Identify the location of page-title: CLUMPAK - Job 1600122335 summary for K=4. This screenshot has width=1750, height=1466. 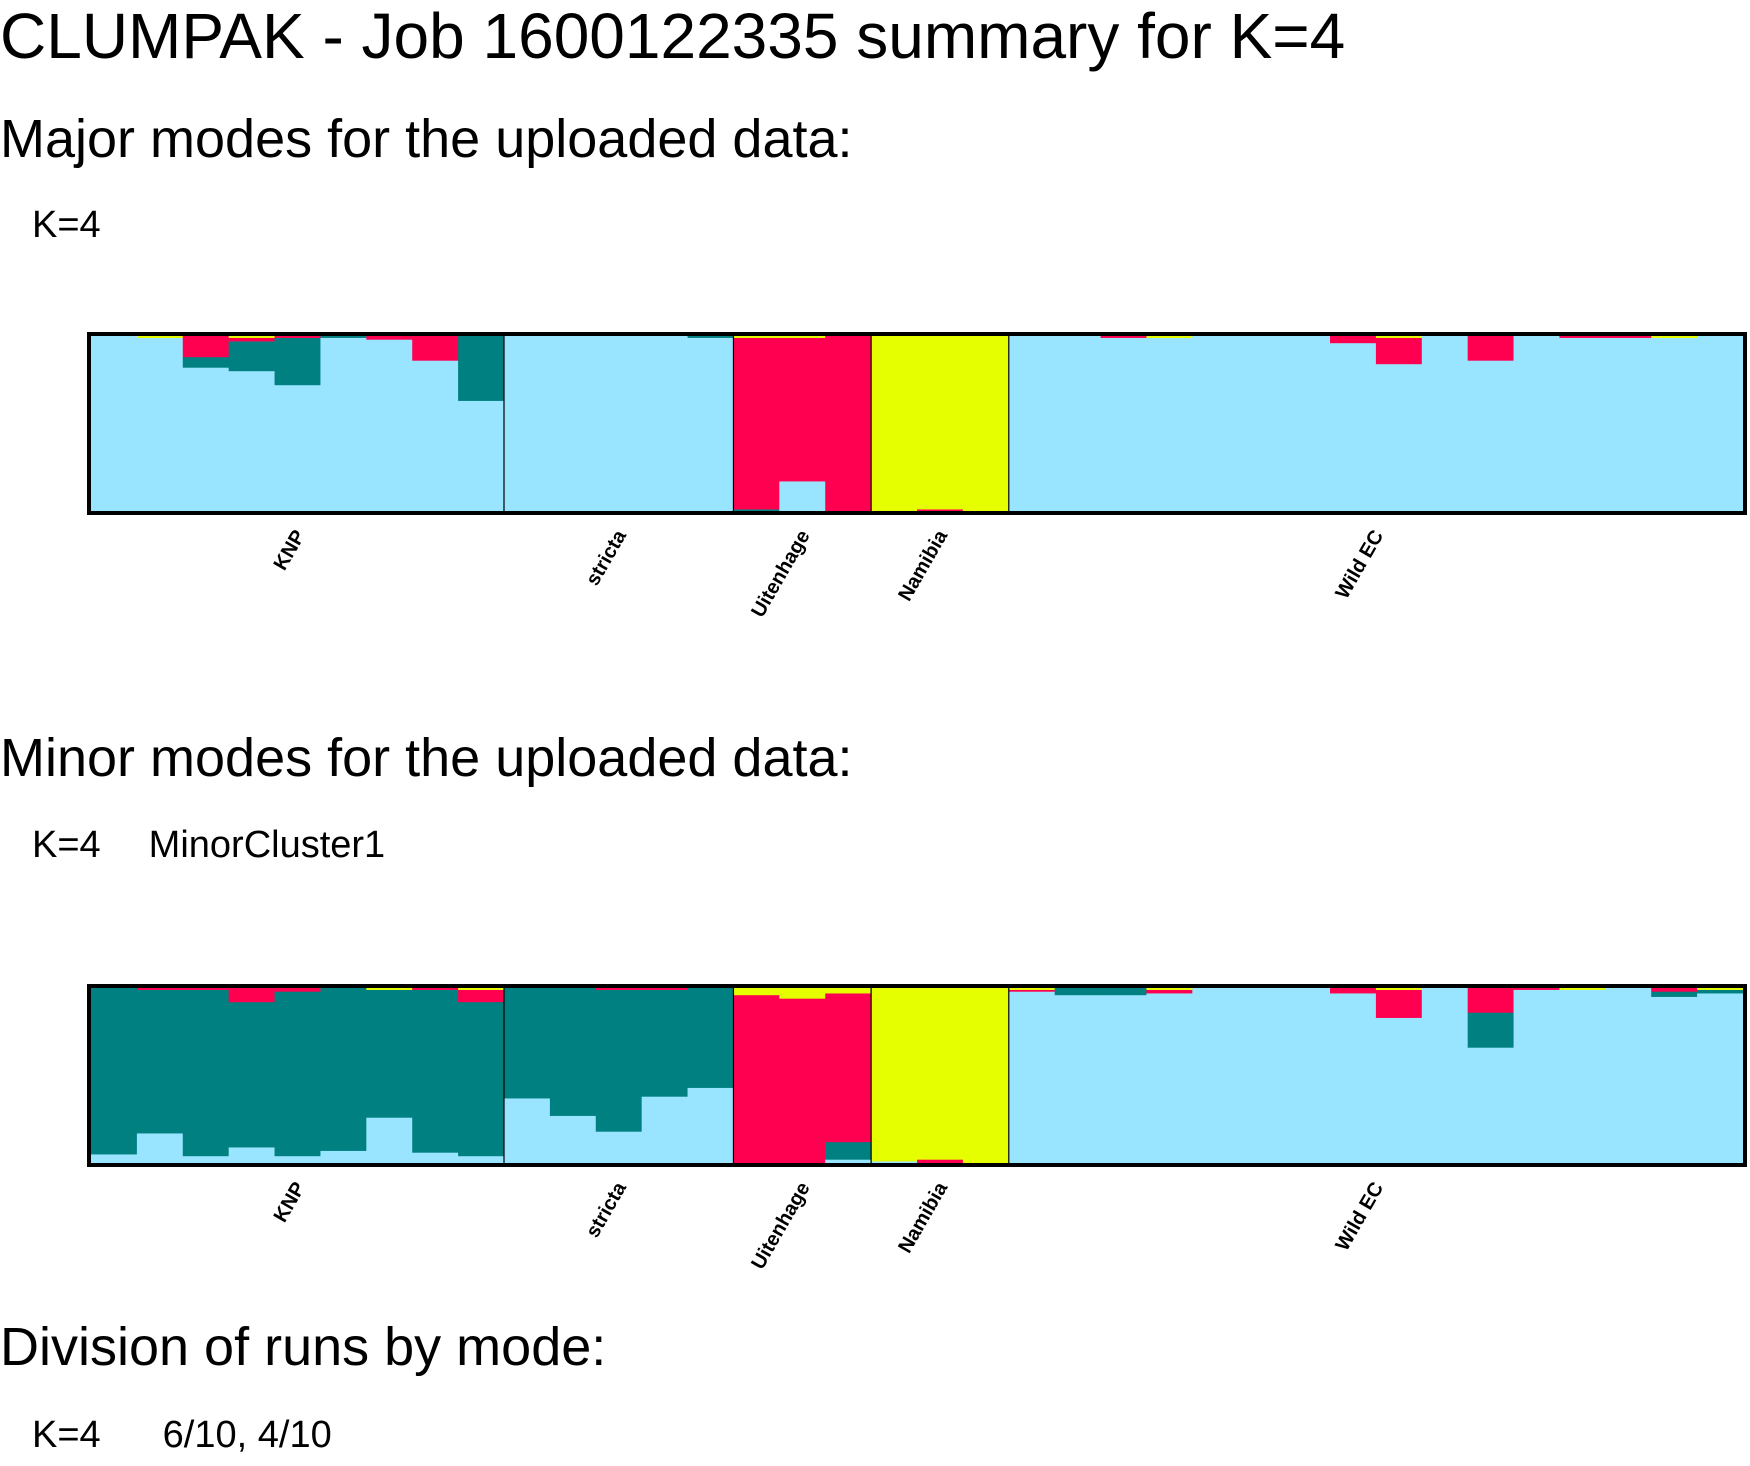
(673, 36).